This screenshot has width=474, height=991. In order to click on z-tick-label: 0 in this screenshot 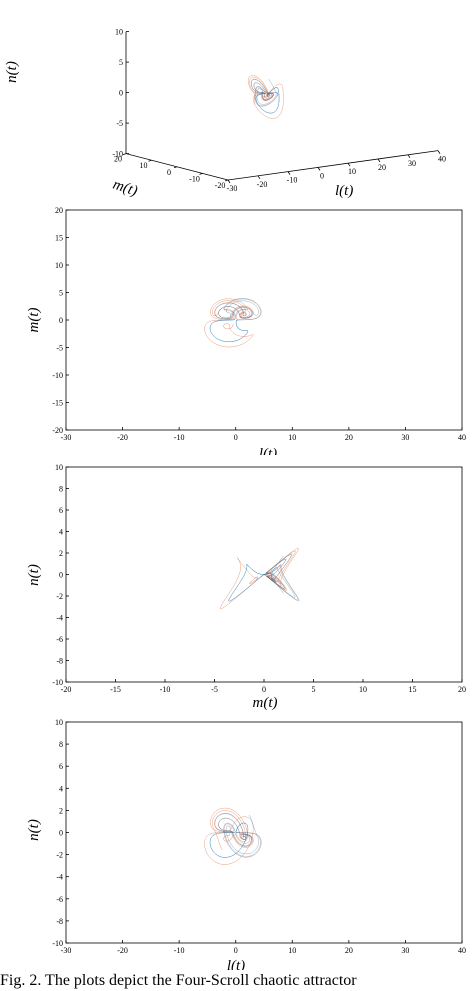, I will do `click(121, 93)`.